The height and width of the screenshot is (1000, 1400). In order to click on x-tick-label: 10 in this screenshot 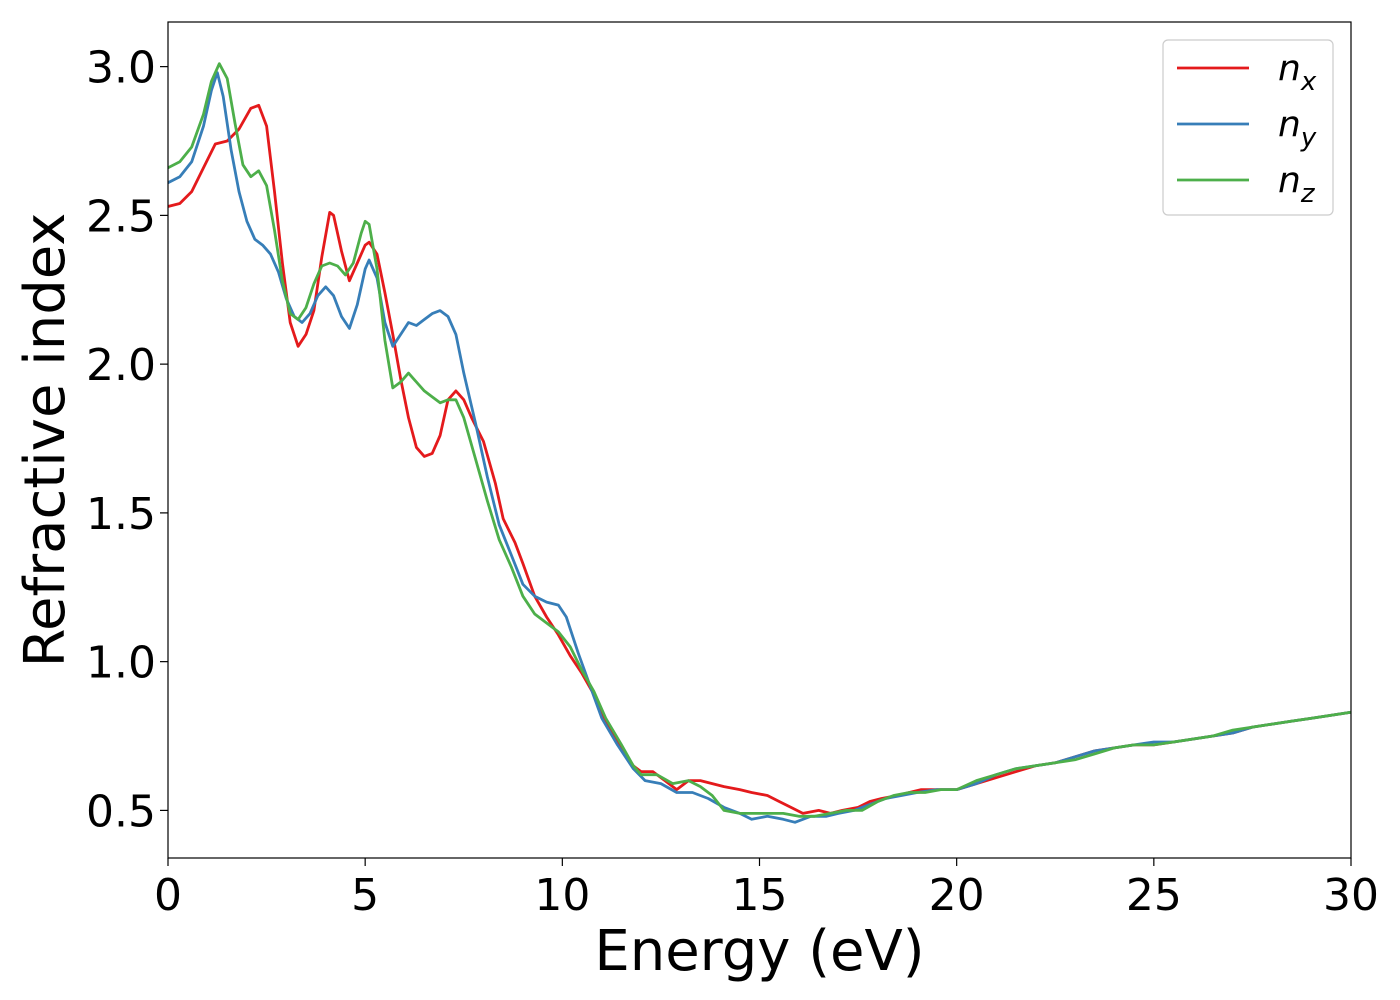, I will do `click(562, 895)`.